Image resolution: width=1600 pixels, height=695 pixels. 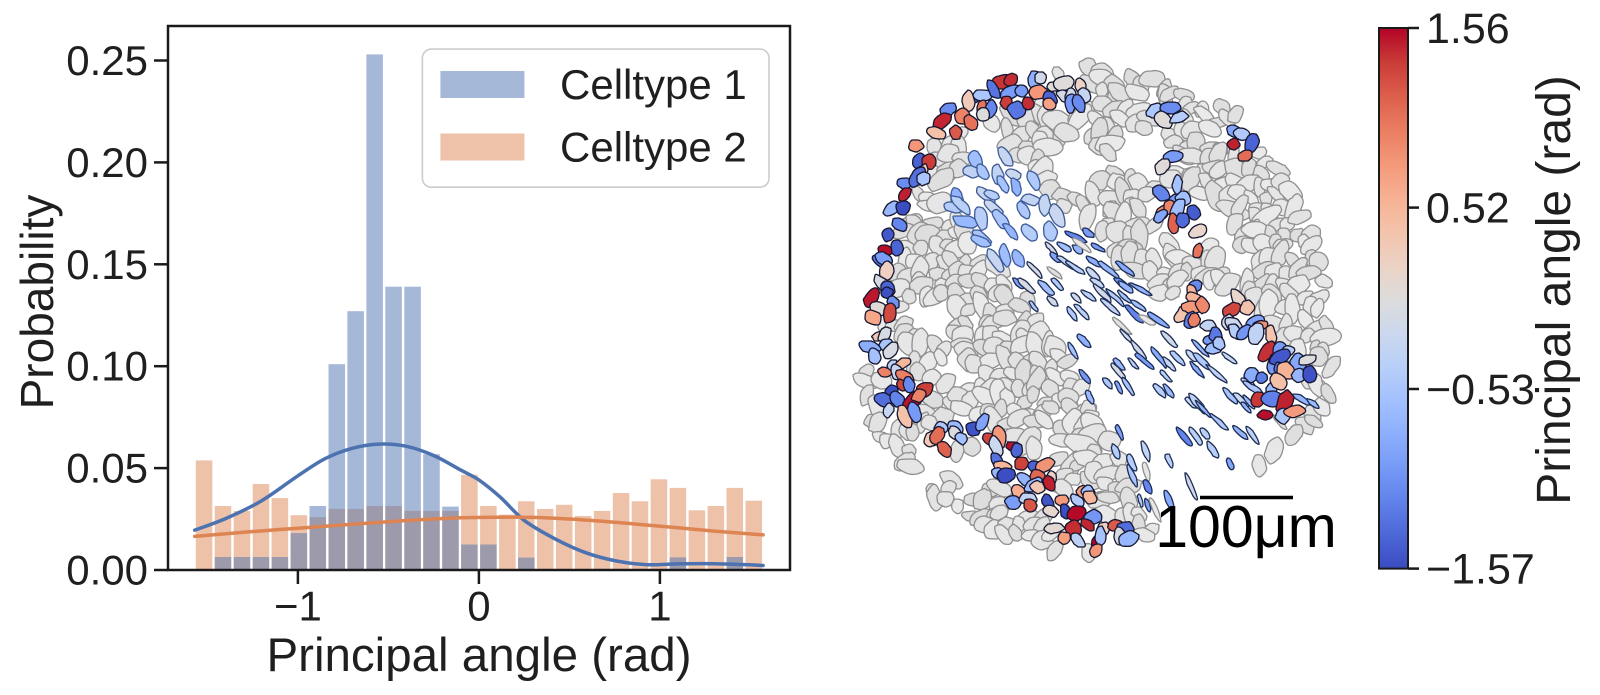 I want to click on svg-text: −1.57, so click(x=1480, y=569).